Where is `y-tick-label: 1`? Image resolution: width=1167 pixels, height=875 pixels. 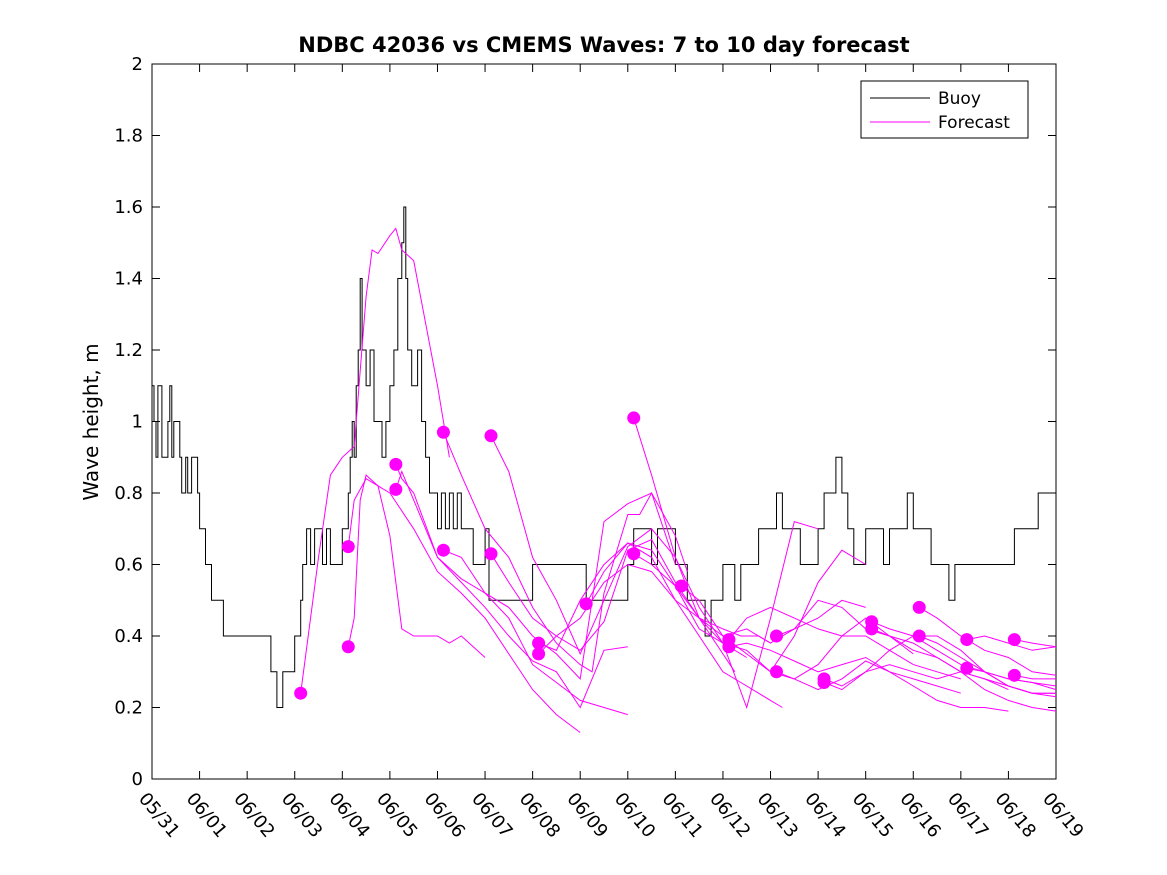 y-tick-label: 1 is located at coordinates (137, 422).